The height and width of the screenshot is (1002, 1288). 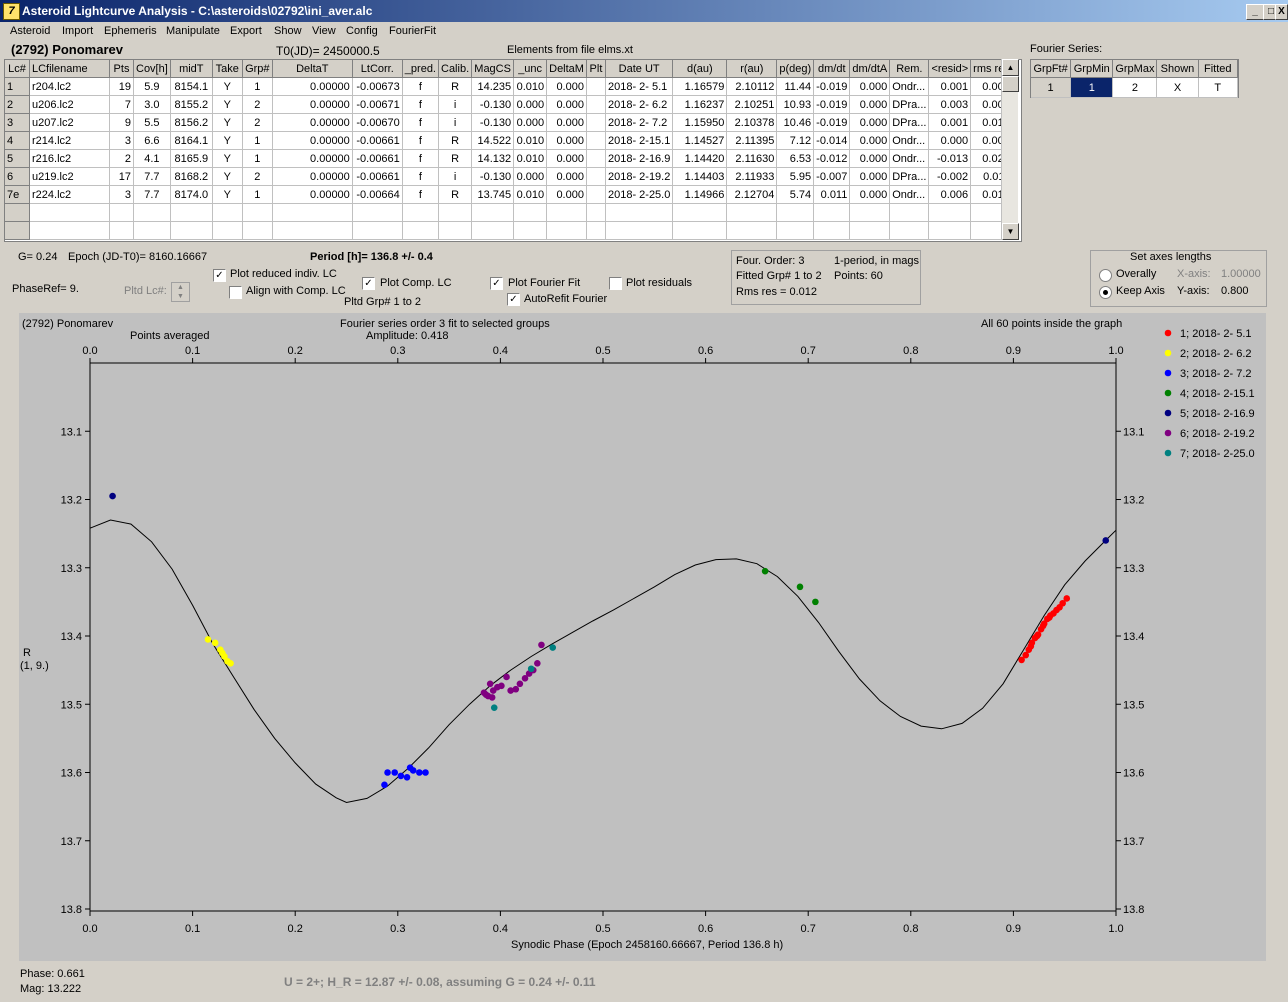 What do you see at coordinates (257, 158) in the screenshot?
I see `table-cell: 1` at bounding box center [257, 158].